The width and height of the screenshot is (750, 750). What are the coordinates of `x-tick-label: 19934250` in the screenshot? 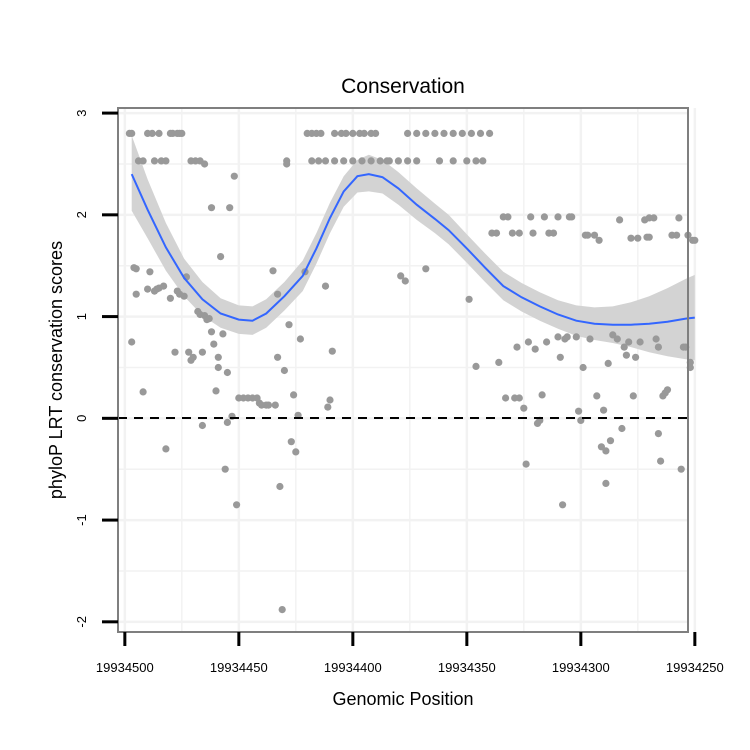 It's located at (695, 667).